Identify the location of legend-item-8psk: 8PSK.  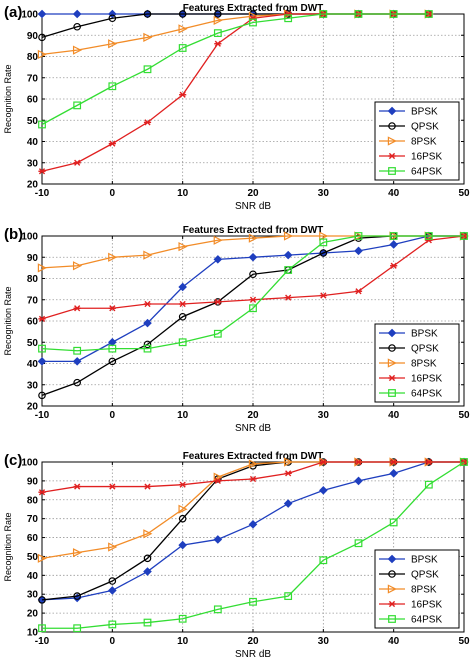
(408, 364).